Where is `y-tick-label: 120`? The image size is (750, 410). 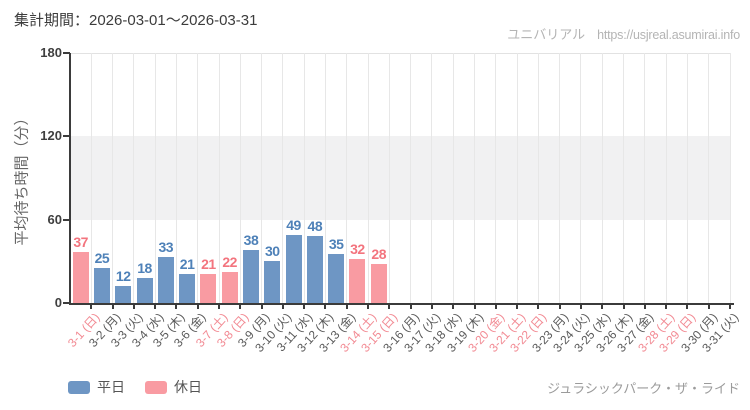 y-tick-label: 120 is located at coordinates (51, 136).